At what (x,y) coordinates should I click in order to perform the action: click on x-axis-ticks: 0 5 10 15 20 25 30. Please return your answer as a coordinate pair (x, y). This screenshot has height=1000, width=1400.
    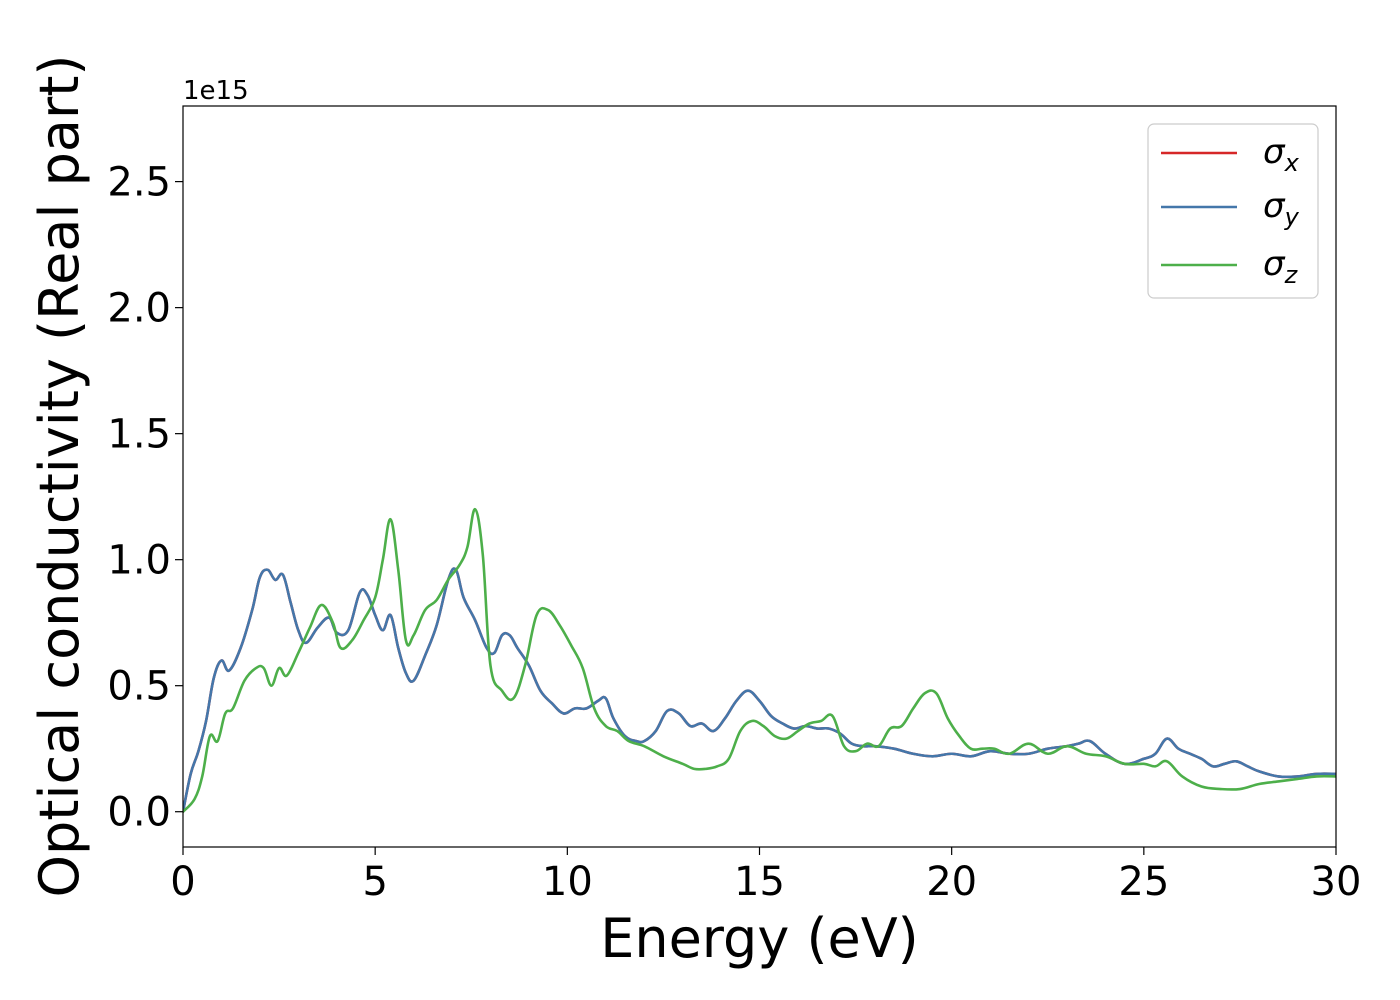
    Looking at the image, I should click on (765, 876).